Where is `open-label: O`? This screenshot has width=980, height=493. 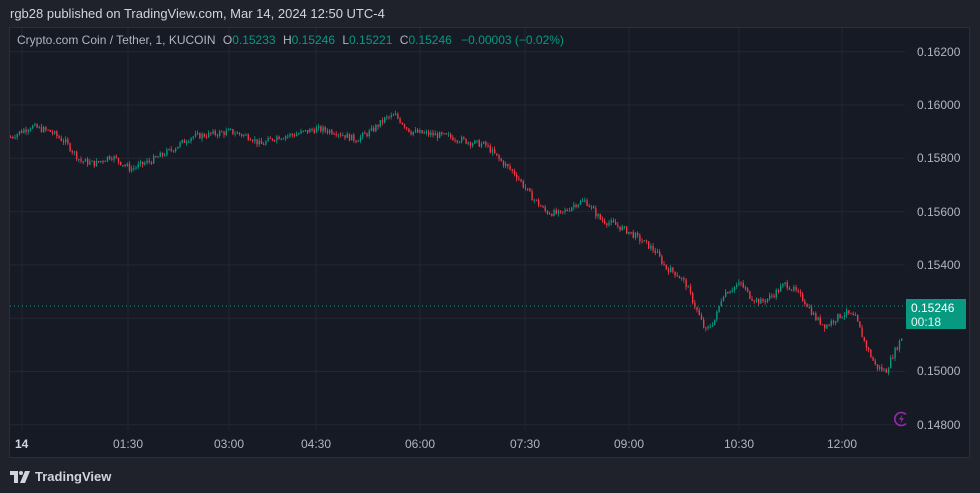 open-label: O is located at coordinates (227, 40).